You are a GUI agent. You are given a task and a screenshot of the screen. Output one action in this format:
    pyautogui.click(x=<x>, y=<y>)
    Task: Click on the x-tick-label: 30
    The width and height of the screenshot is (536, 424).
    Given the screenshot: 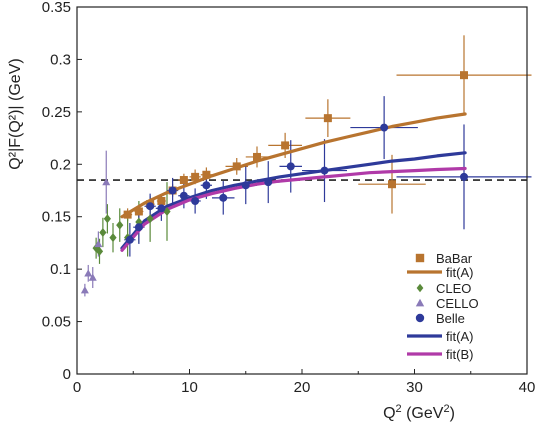 What is the action you would take?
    pyautogui.click(x=414, y=387)
    